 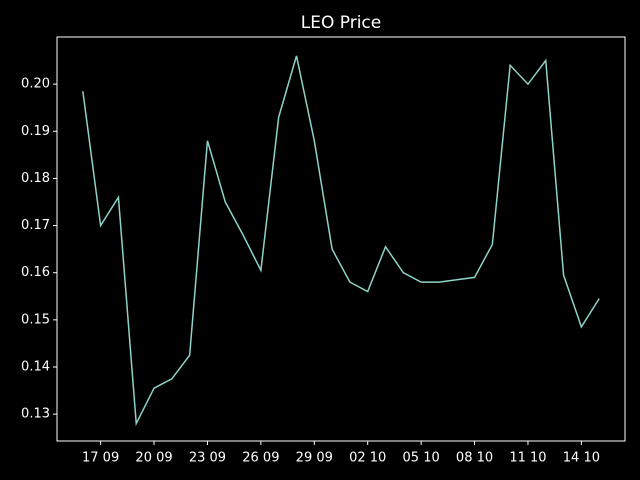 I want to click on y-tick-label: 0.16, so click(x=35, y=272).